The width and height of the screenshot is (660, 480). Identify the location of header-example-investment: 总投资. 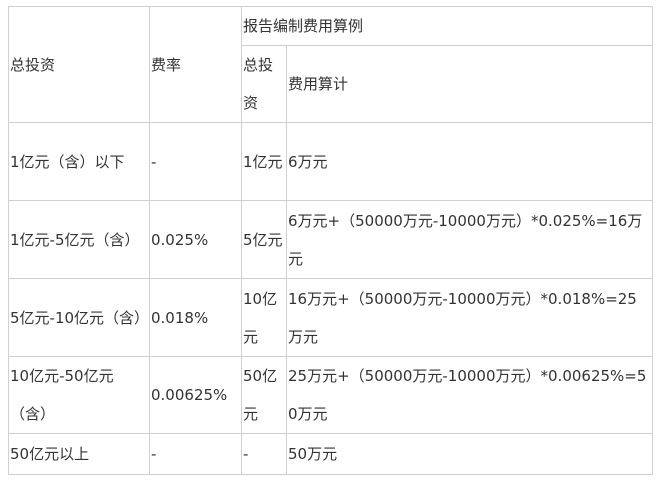
(264, 84).